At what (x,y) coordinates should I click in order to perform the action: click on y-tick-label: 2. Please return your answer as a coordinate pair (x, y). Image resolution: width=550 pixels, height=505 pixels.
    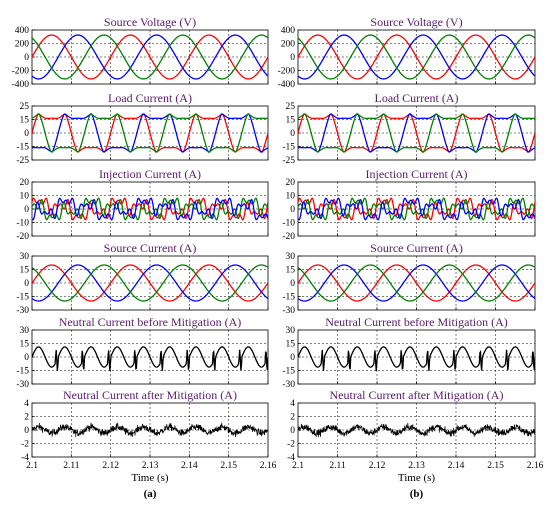
    Looking at the image, I should click on (292, 418).